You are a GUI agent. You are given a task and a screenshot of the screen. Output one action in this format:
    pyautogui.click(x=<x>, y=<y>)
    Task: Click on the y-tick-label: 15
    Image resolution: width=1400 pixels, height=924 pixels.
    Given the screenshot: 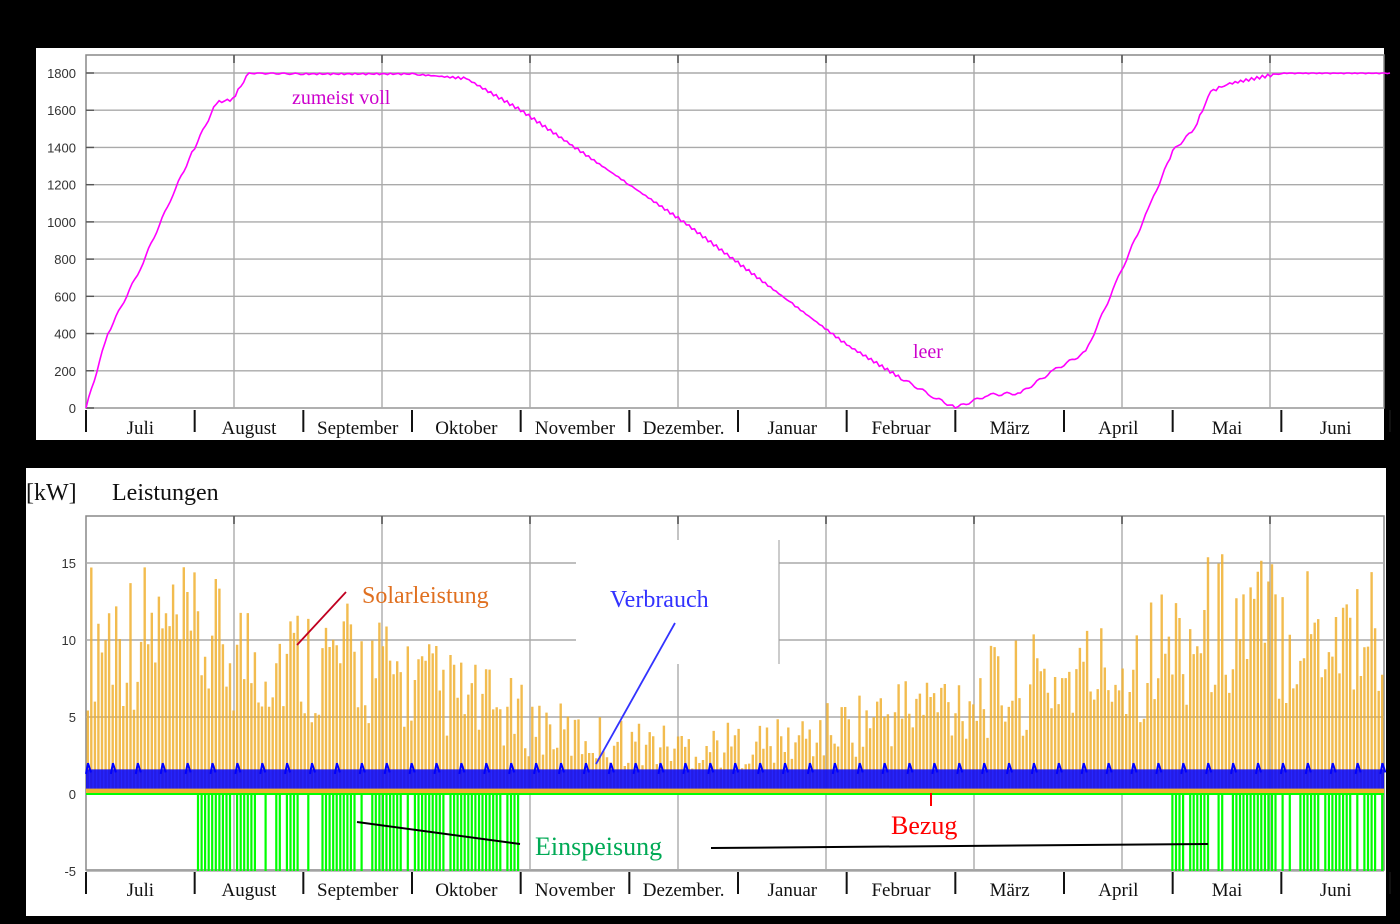 What is the action you would take?
    pyautogui.click(x=69, y=563)
    